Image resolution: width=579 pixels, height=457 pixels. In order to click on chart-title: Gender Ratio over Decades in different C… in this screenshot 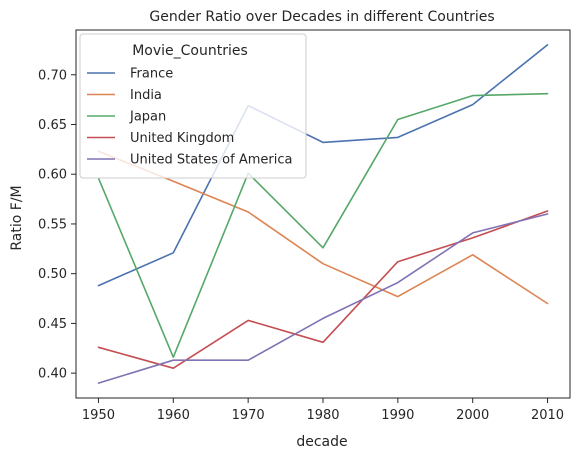, I will do `click(321, 17)`.